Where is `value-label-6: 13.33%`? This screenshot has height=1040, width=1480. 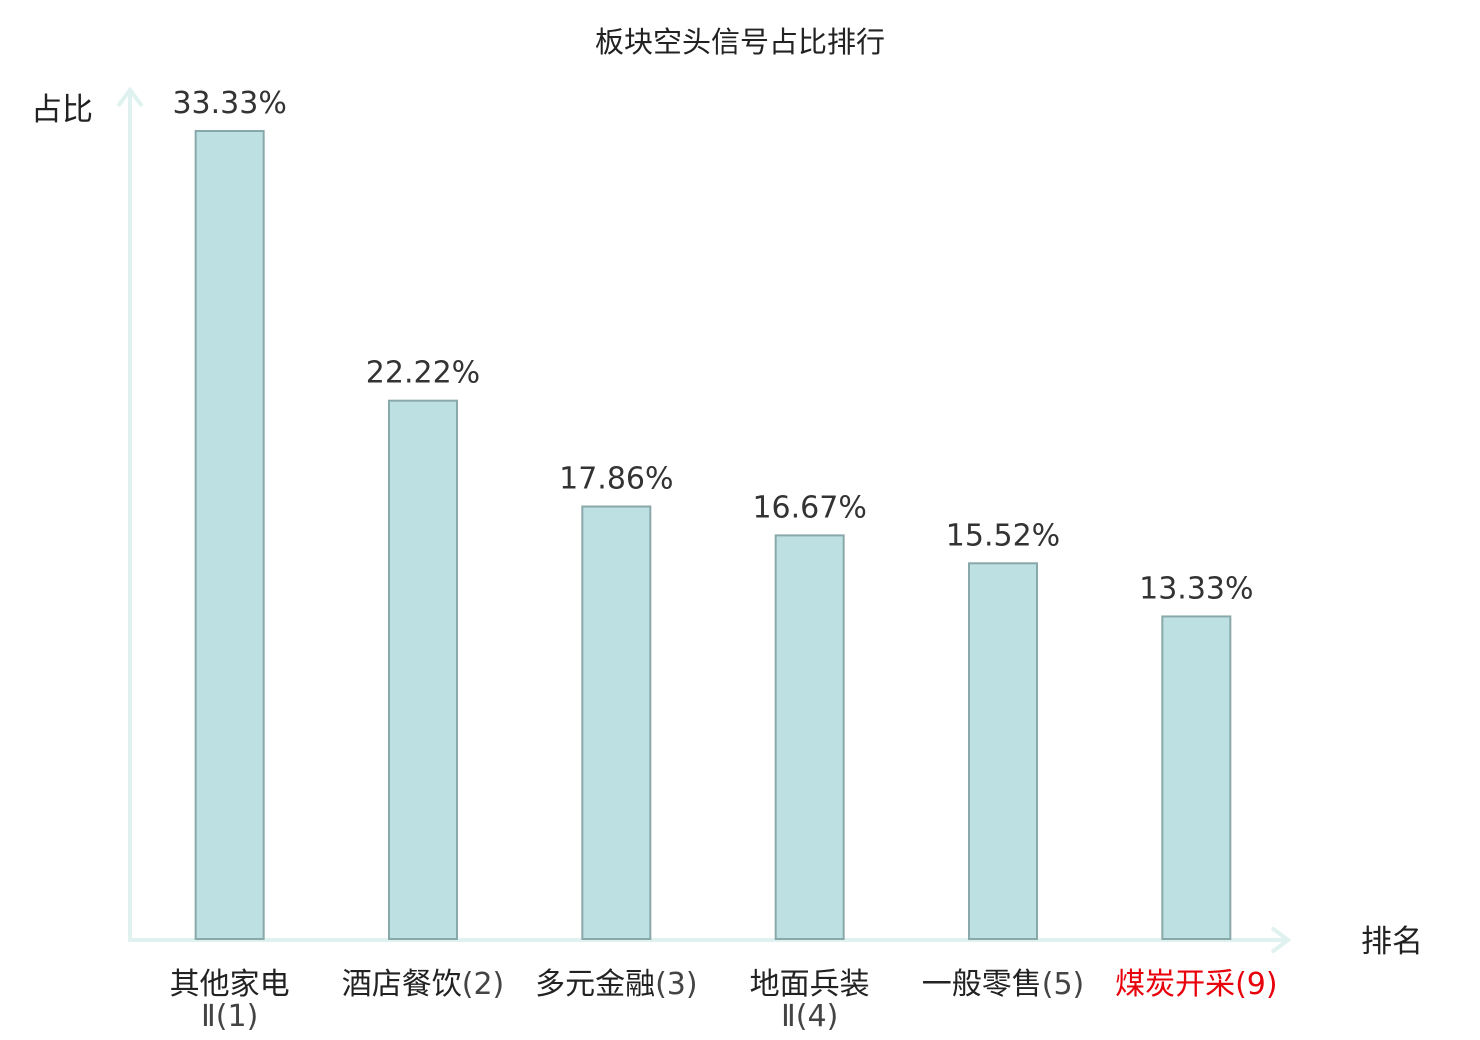 value-label-6: 13.33% is located at coordinates (1196, 588).